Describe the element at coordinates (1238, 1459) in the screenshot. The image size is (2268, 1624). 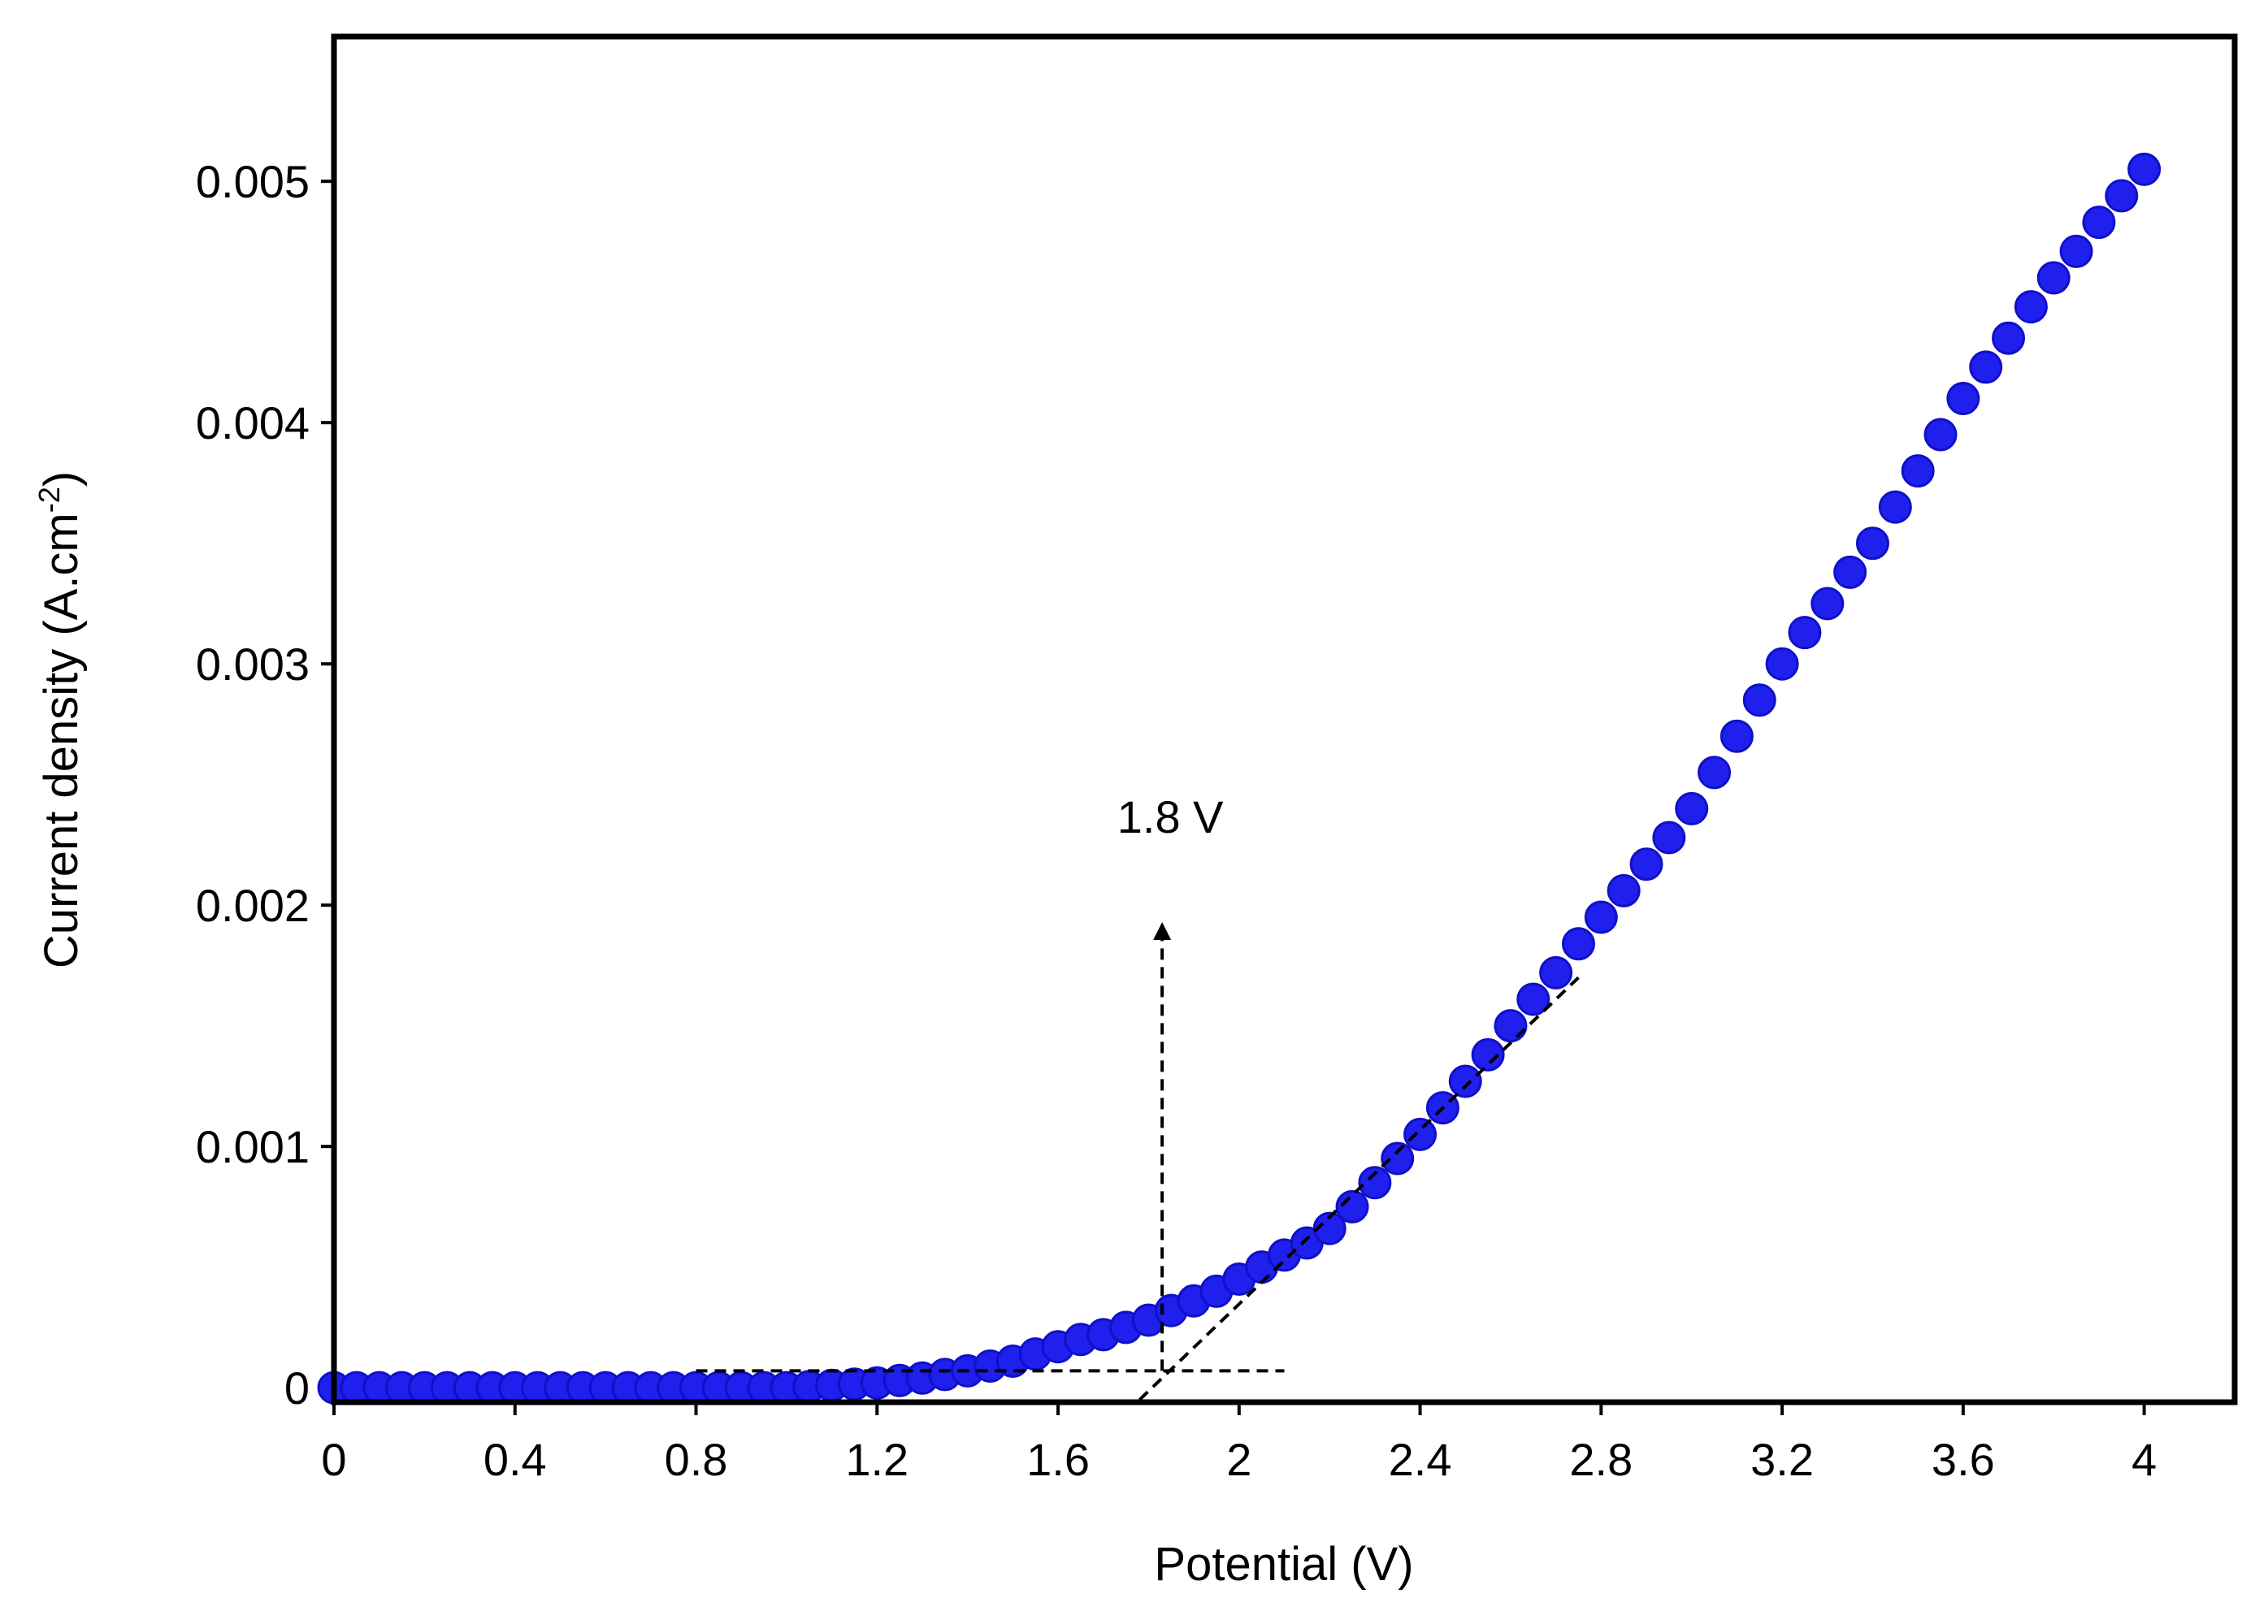
I see `x-tick-label: 2` at that location.